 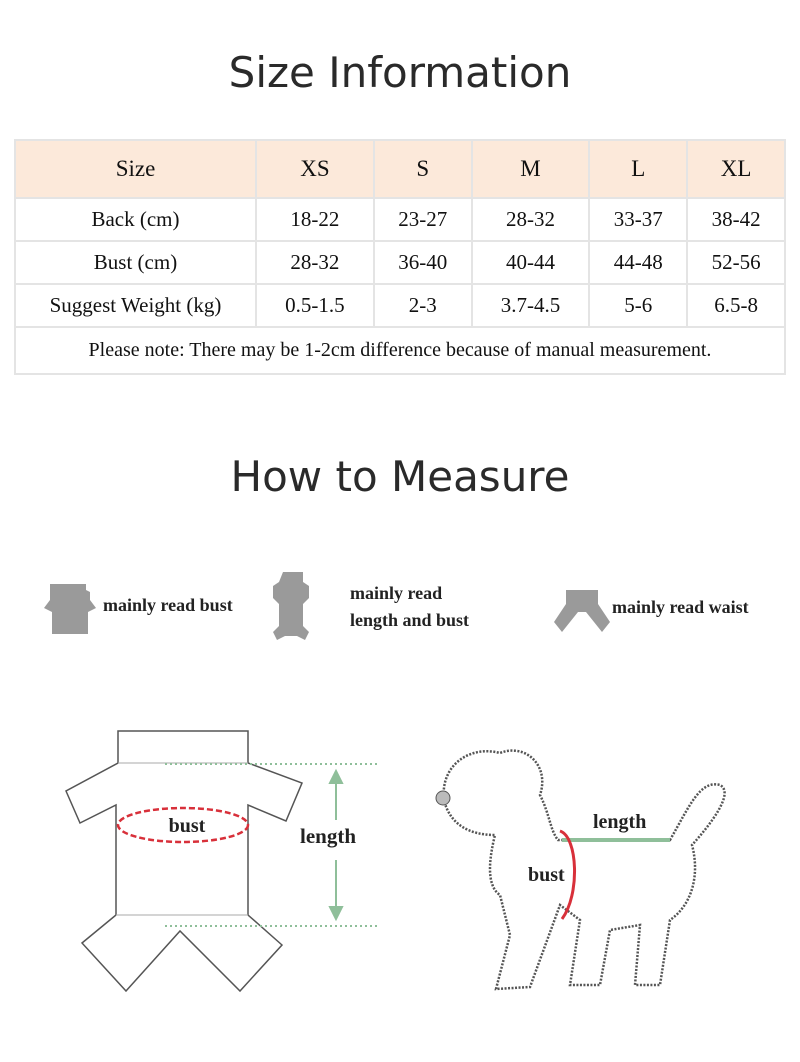 I want to click on dog-length-label: length, so click(x=619, y=822).